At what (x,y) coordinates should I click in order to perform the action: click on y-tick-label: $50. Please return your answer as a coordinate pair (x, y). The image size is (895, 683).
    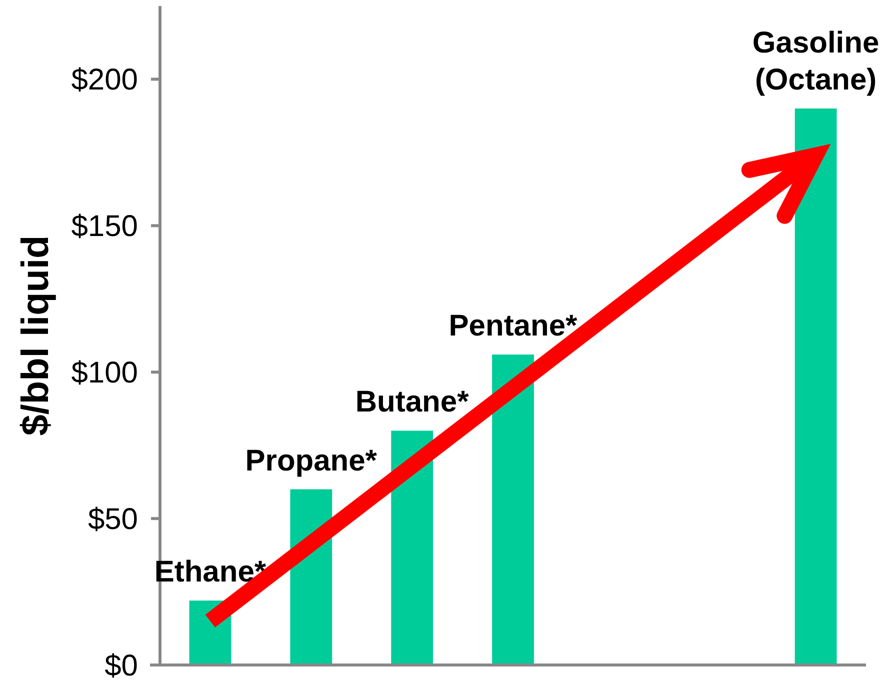
    Looking at the image, I should click on (113, 519).